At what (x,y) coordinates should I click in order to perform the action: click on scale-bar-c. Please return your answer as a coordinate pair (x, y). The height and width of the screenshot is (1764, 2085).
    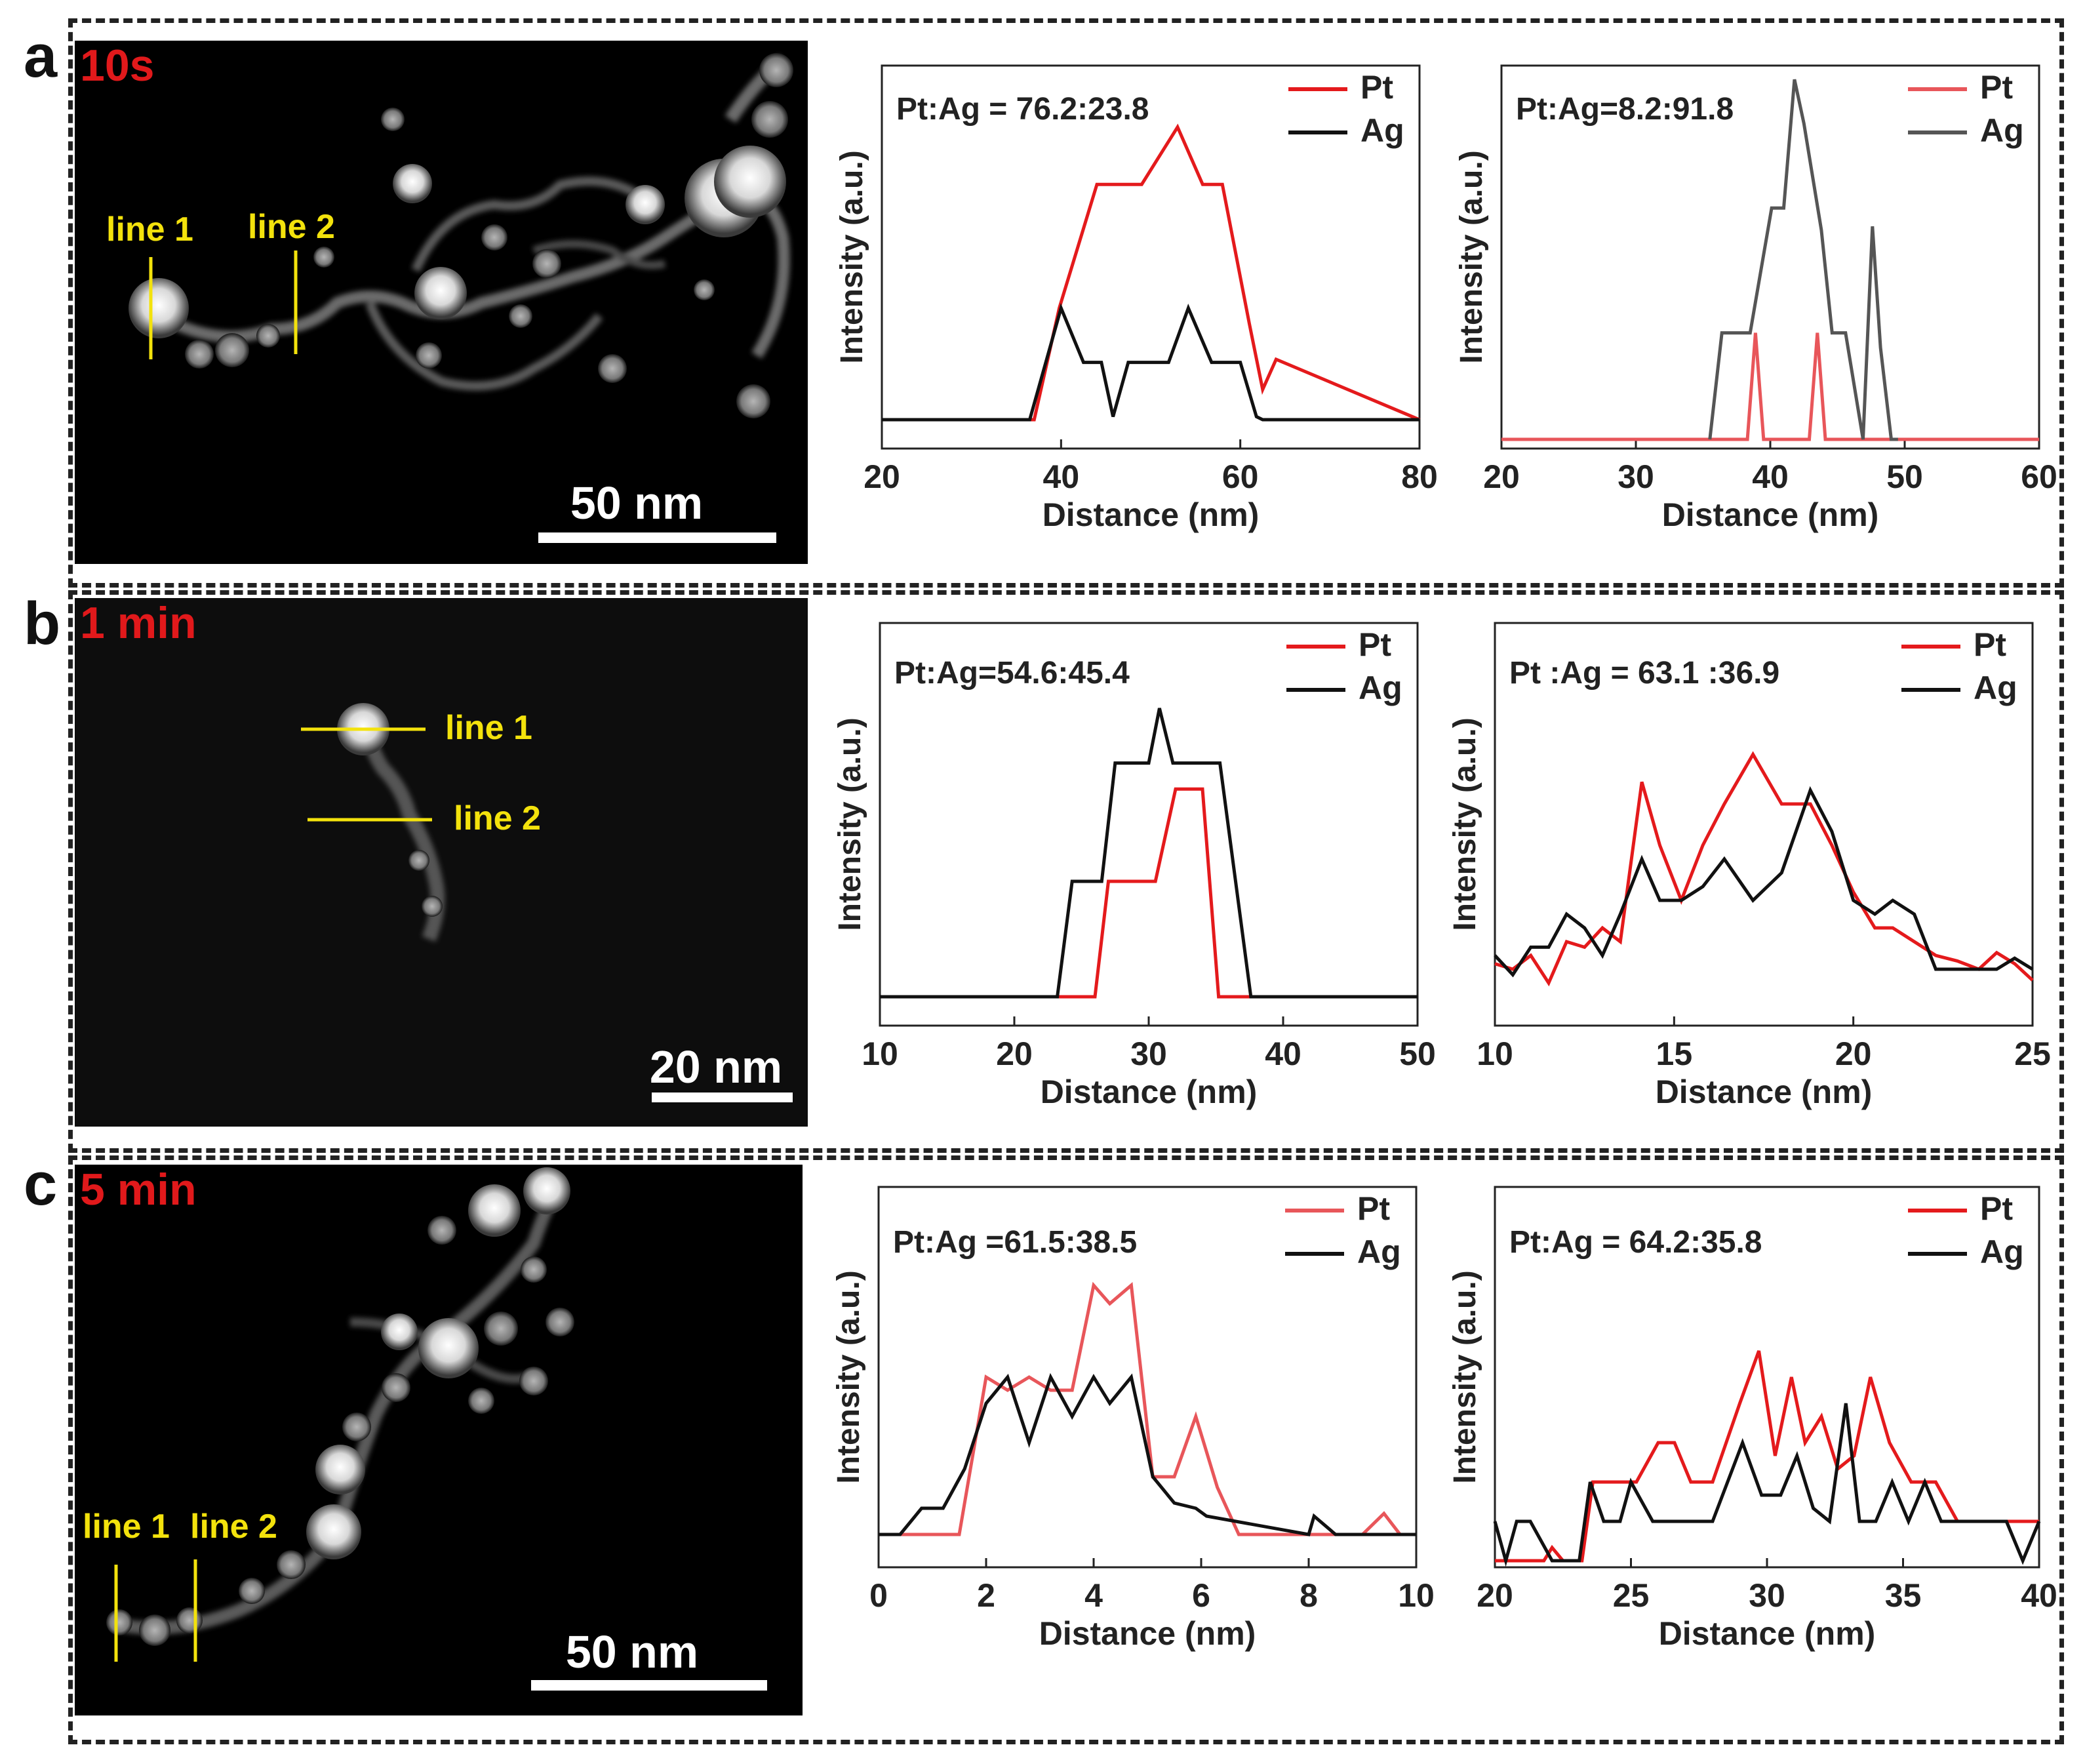
    Looking at the image, I should click on (649, 1686).